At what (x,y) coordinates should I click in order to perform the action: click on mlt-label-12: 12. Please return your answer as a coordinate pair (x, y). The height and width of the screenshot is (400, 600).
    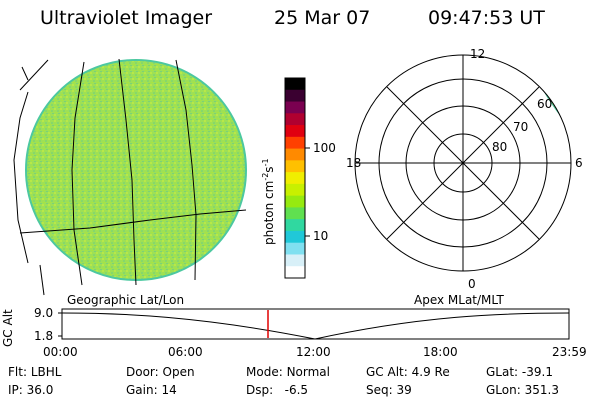
    Looking at the image, I should click on (478, 54).